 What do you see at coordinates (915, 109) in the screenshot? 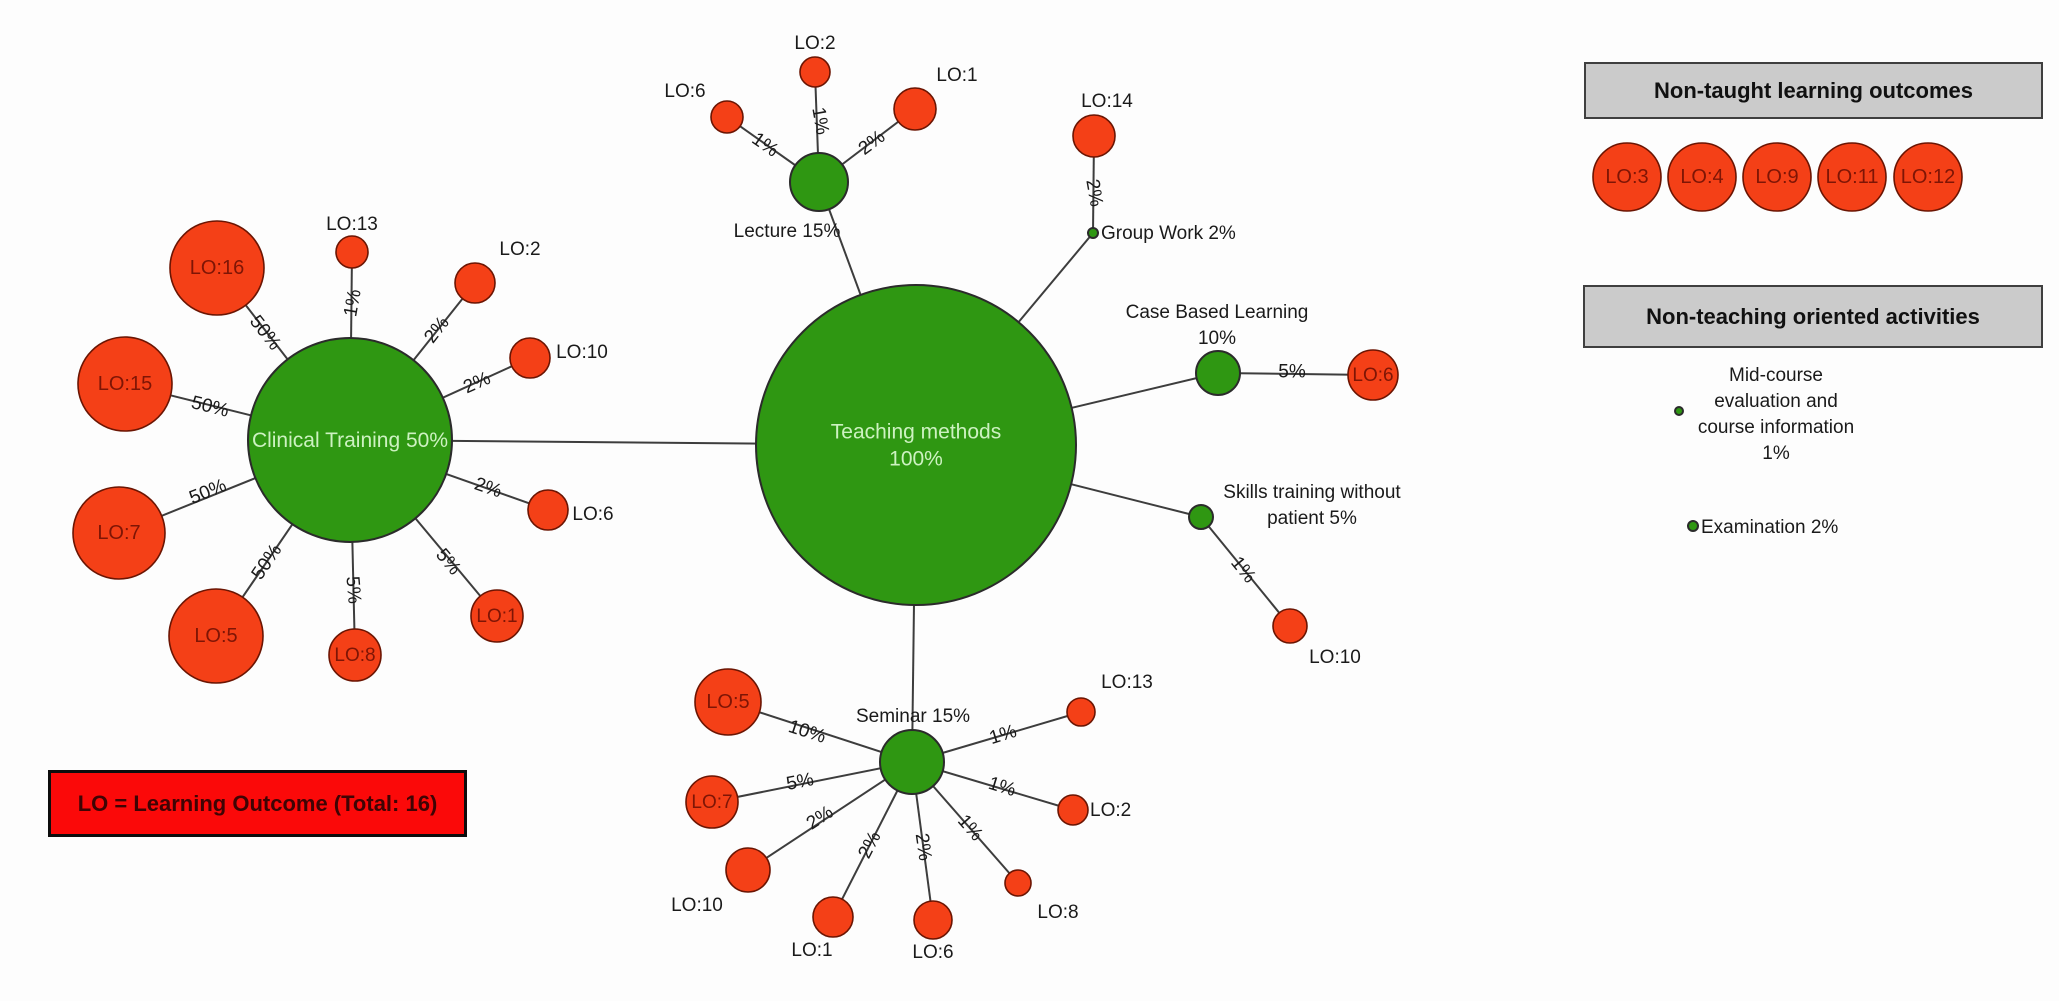
I see `node-l1` at bounding box center [915, 109].